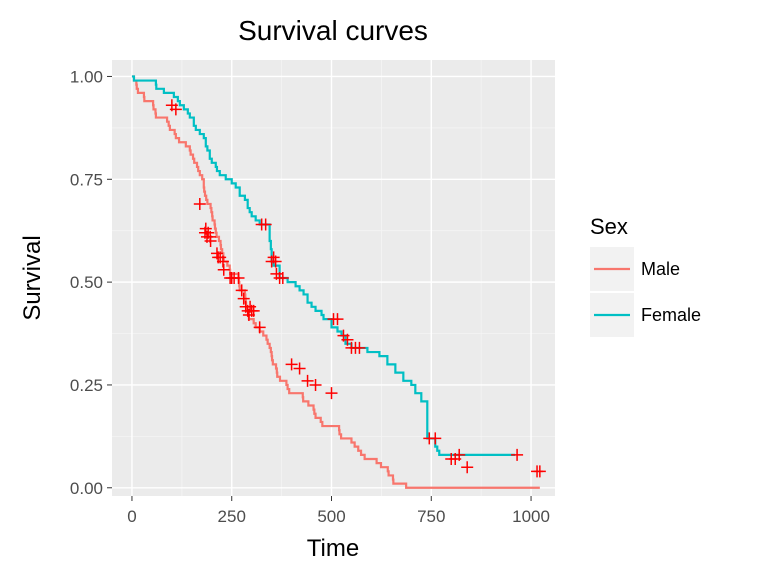 The image size is (768, 576). What do you see at coordinates (333, 30) in the screenshot?
I see `chart-title: Survival curves` at bounding box center [333, 30].